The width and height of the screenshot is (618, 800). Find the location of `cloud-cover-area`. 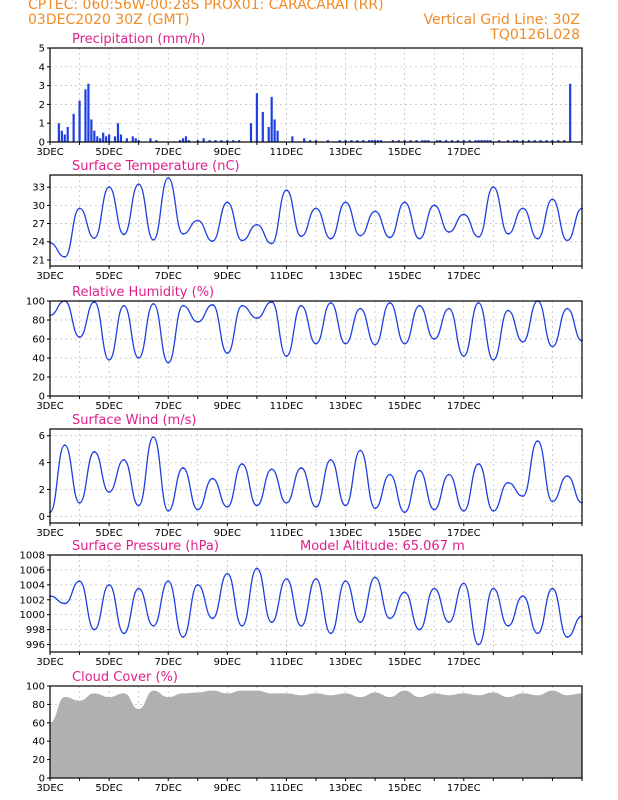

cloud-cover-area is located at coordinates (316, 734).